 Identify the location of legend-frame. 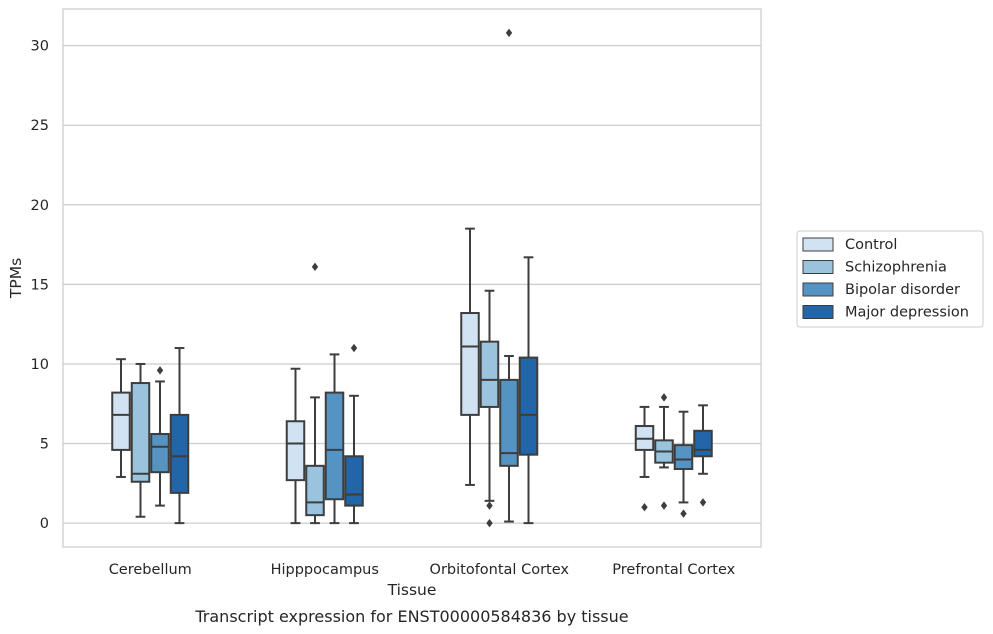
(890, 279).